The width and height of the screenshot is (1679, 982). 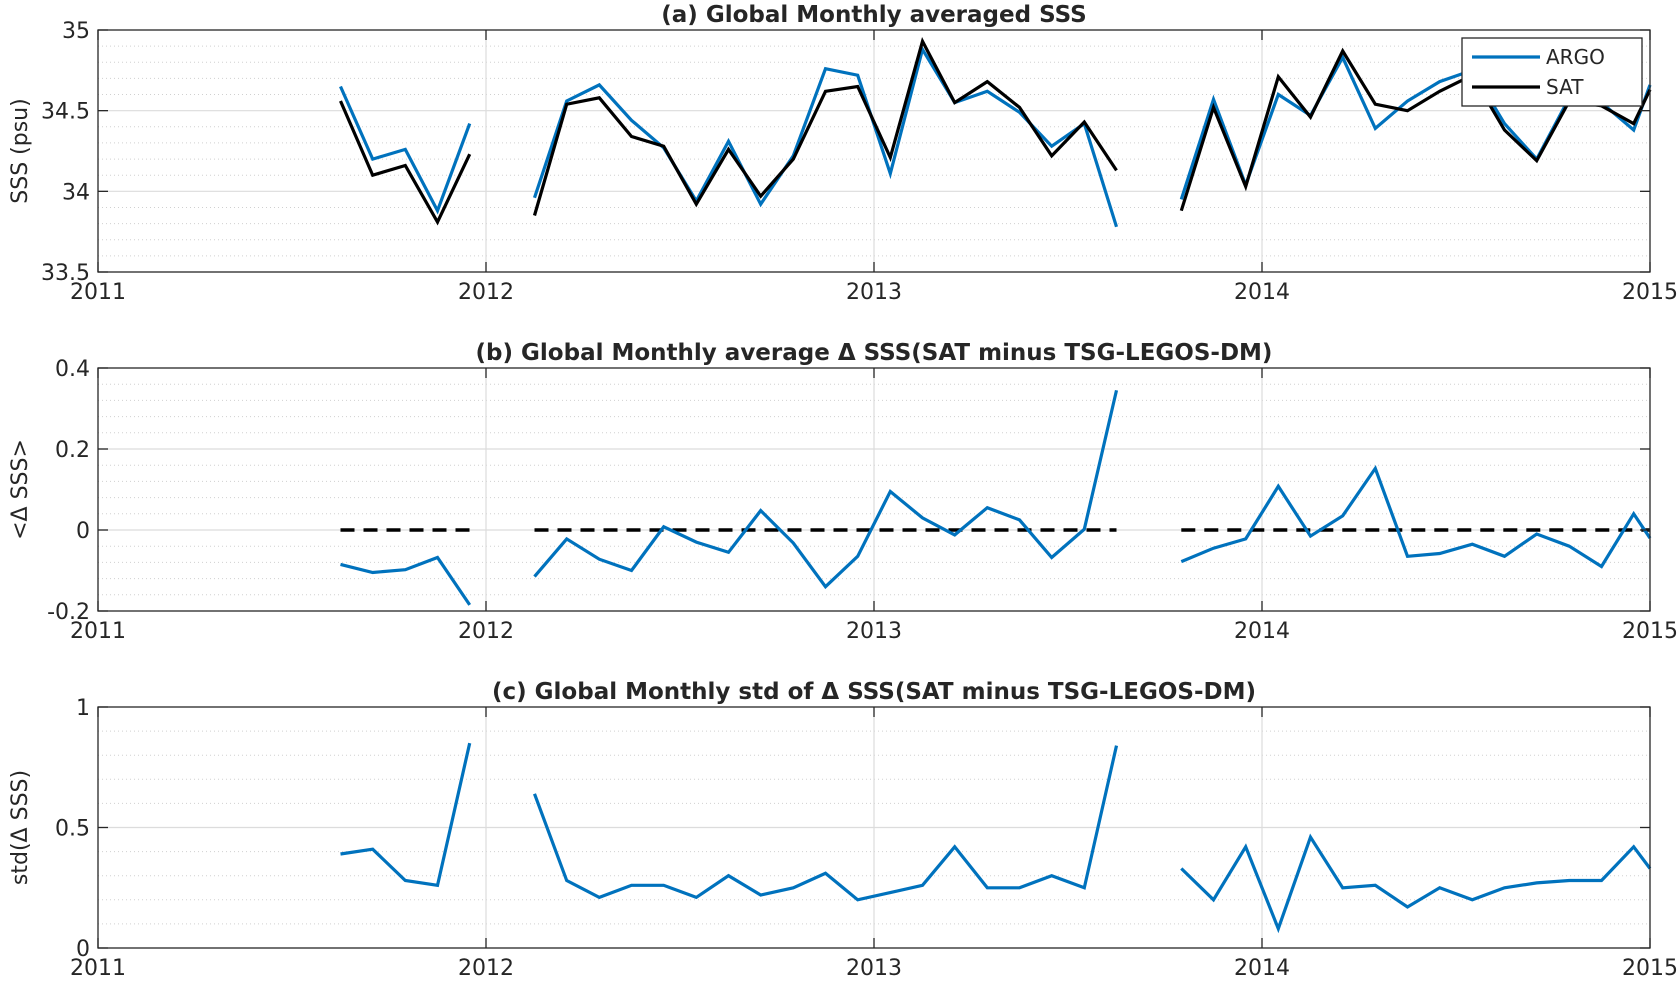 What do you see at coordinates (83, 708) in the screenshot?
I see `y-tick-label: 1` at bounding box center [83, 708].